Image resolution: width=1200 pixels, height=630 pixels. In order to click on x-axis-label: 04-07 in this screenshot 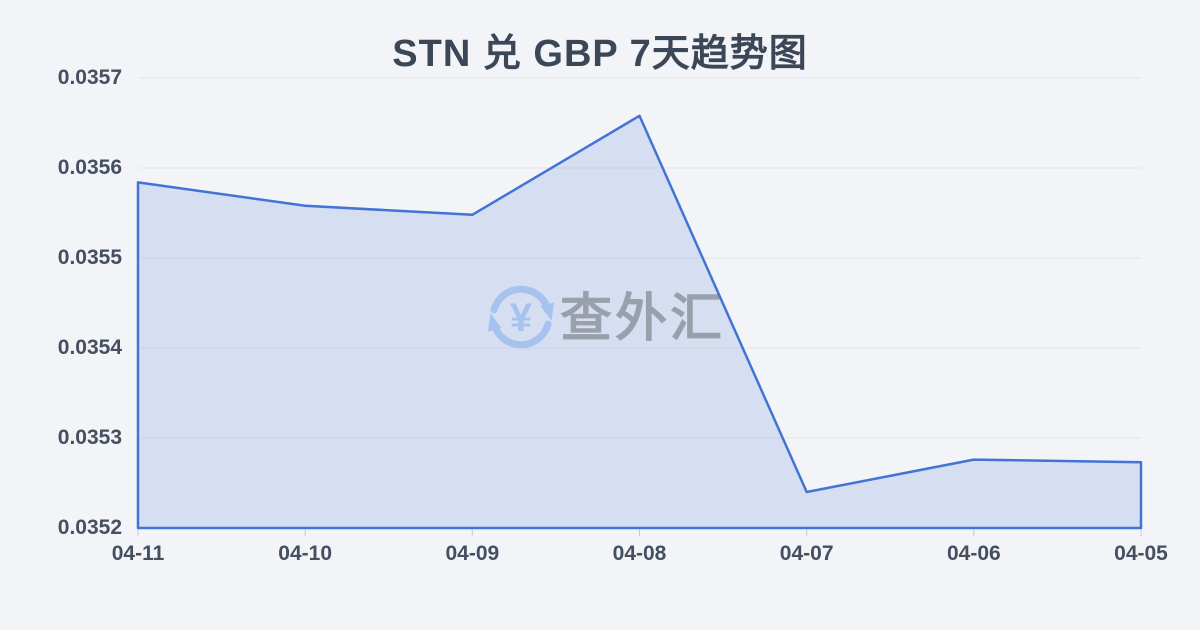, I will do `click(806, 553)`.